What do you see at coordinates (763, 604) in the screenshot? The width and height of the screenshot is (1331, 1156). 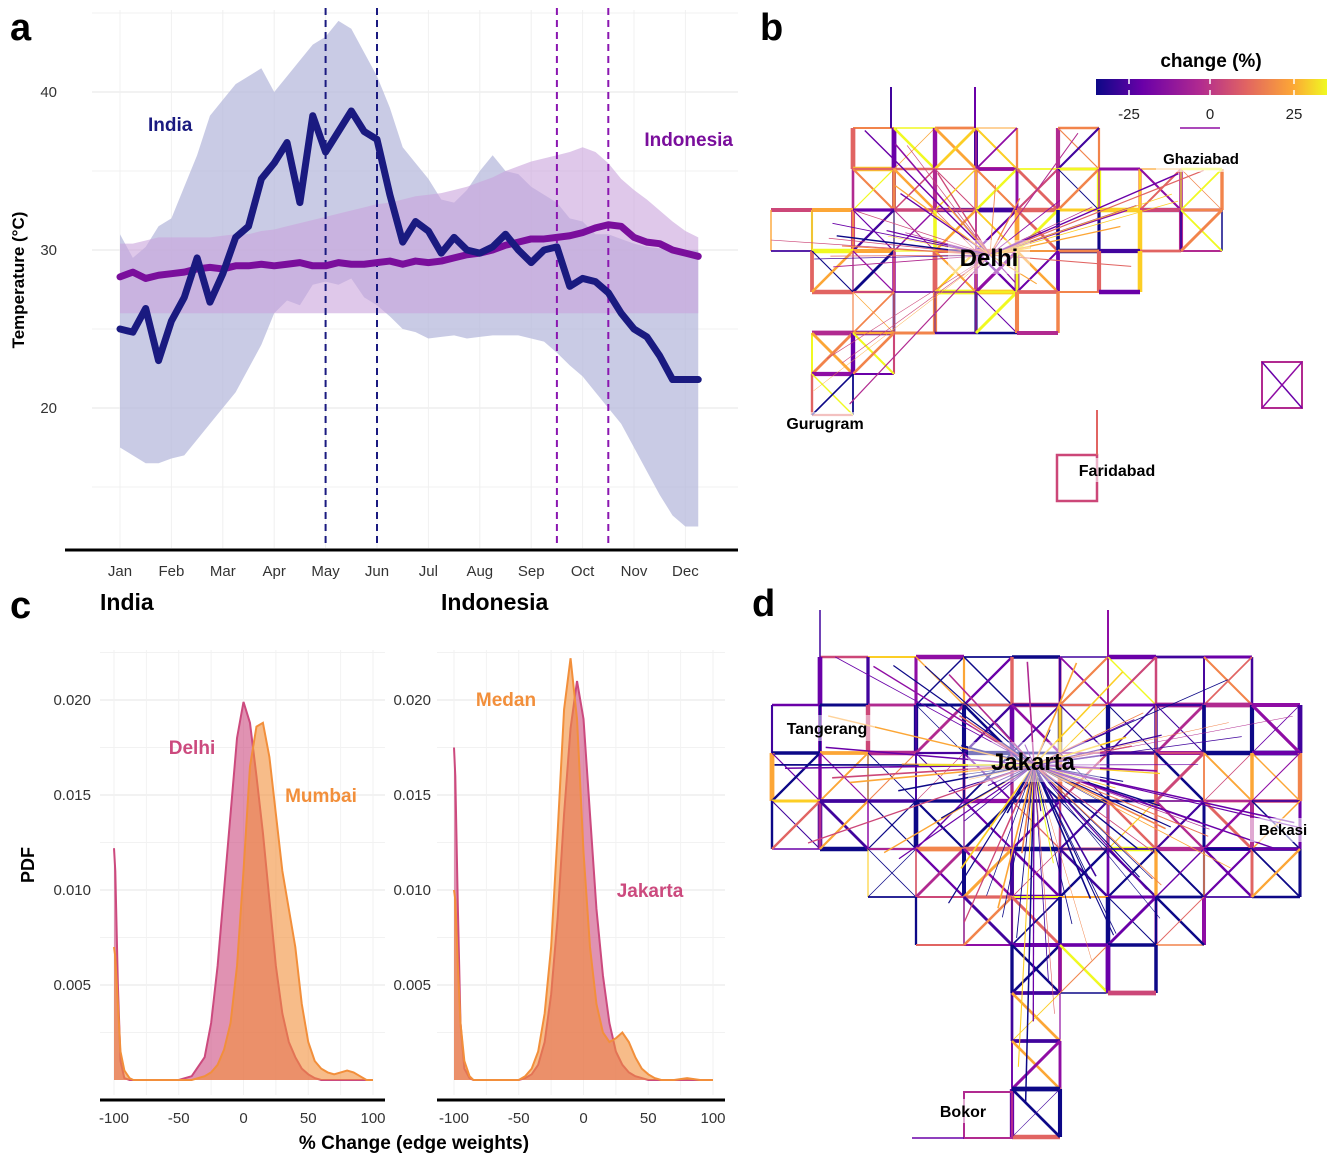 I see `panel-d-letter: d` at bounding box center [763, 604].